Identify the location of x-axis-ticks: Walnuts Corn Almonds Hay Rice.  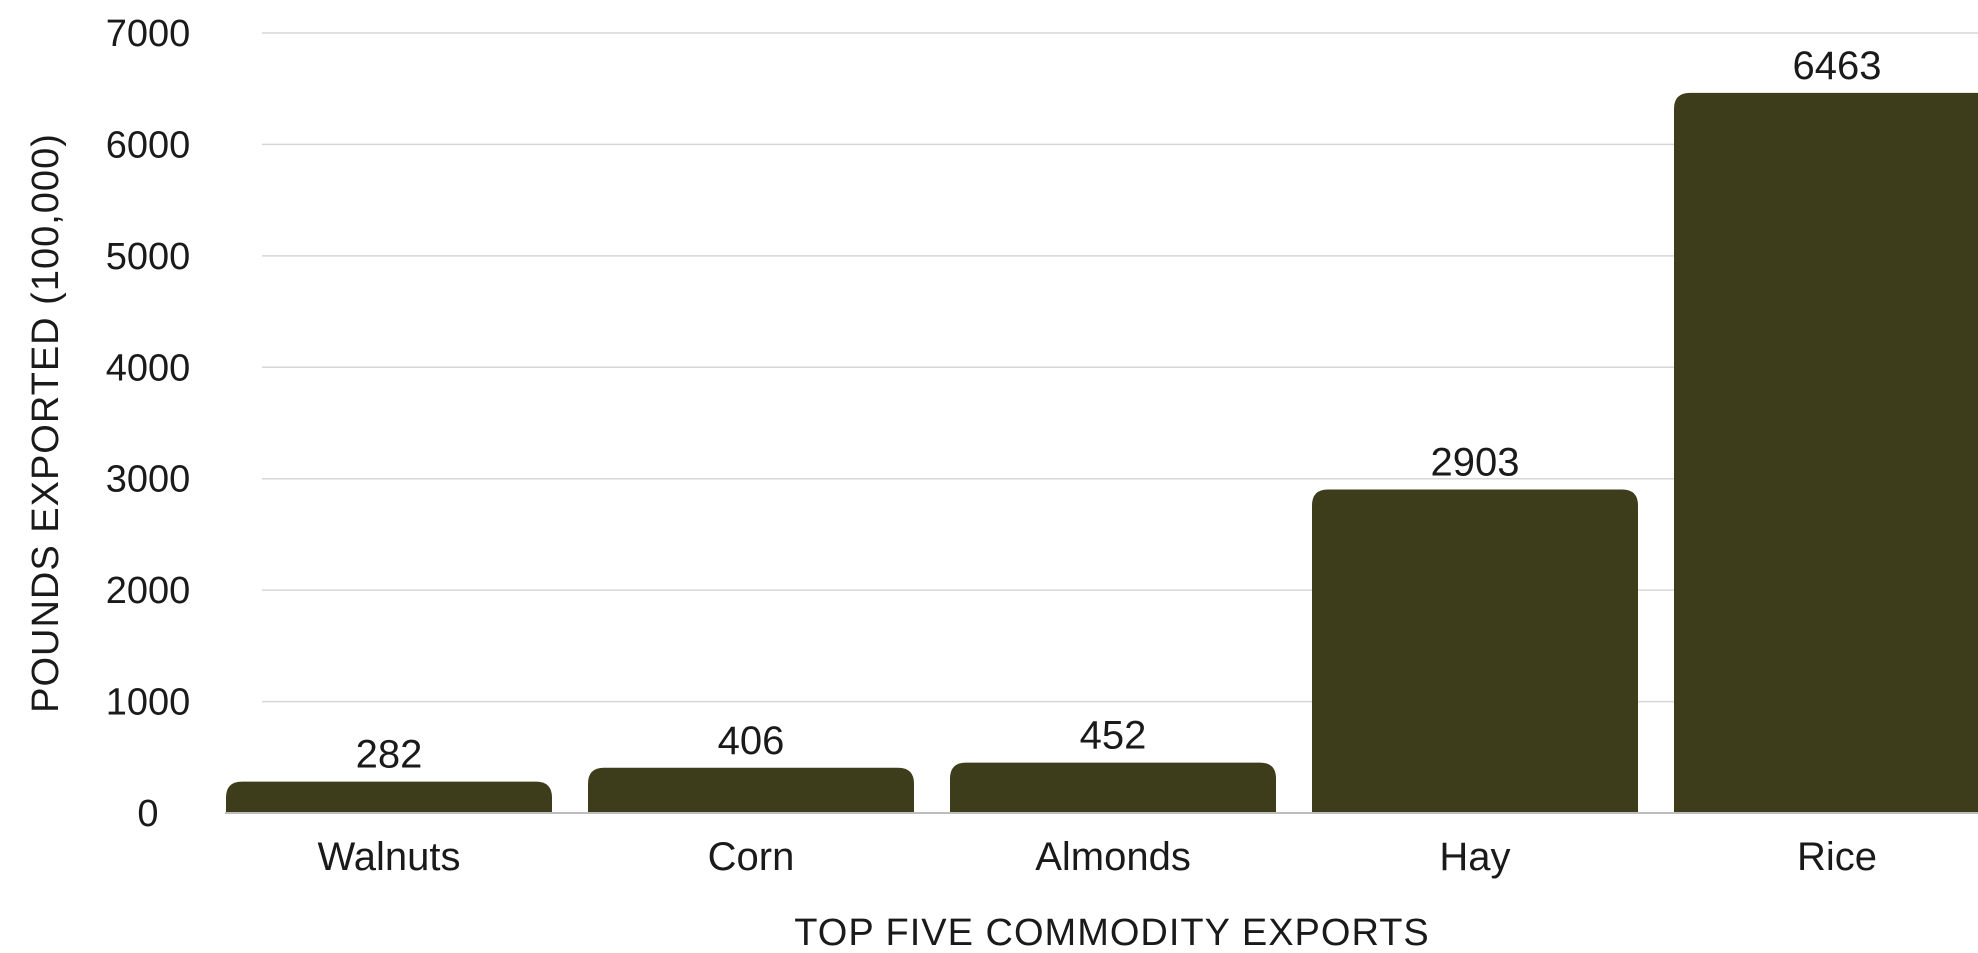
(1097, 857).